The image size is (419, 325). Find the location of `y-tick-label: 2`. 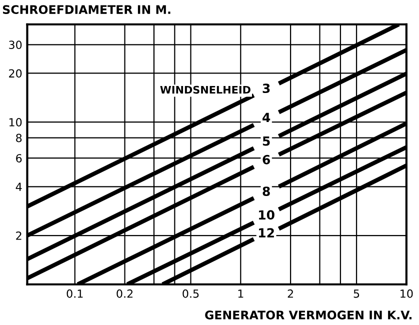

y-tick-label: 2 is located at coordinates (19, 235).